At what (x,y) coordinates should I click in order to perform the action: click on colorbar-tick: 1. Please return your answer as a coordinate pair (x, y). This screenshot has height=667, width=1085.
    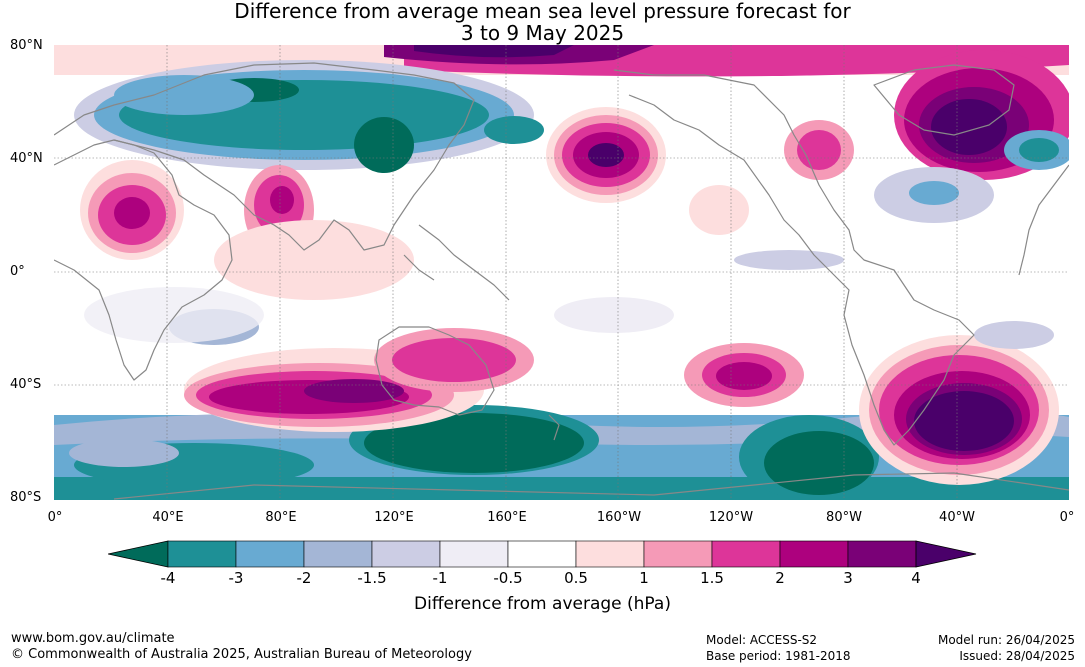
    Looking at the image, I should click on (644, 578).